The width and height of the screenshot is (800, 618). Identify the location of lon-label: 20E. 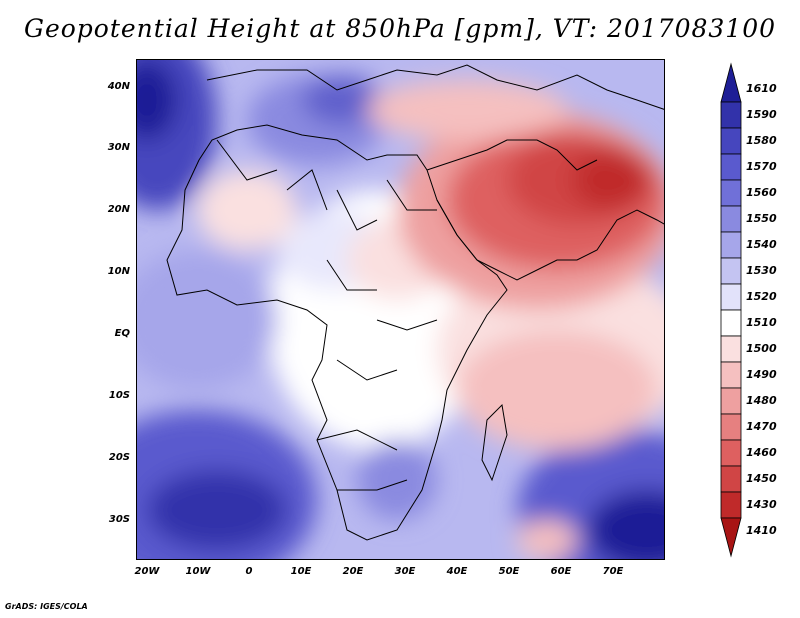
(353, 571).